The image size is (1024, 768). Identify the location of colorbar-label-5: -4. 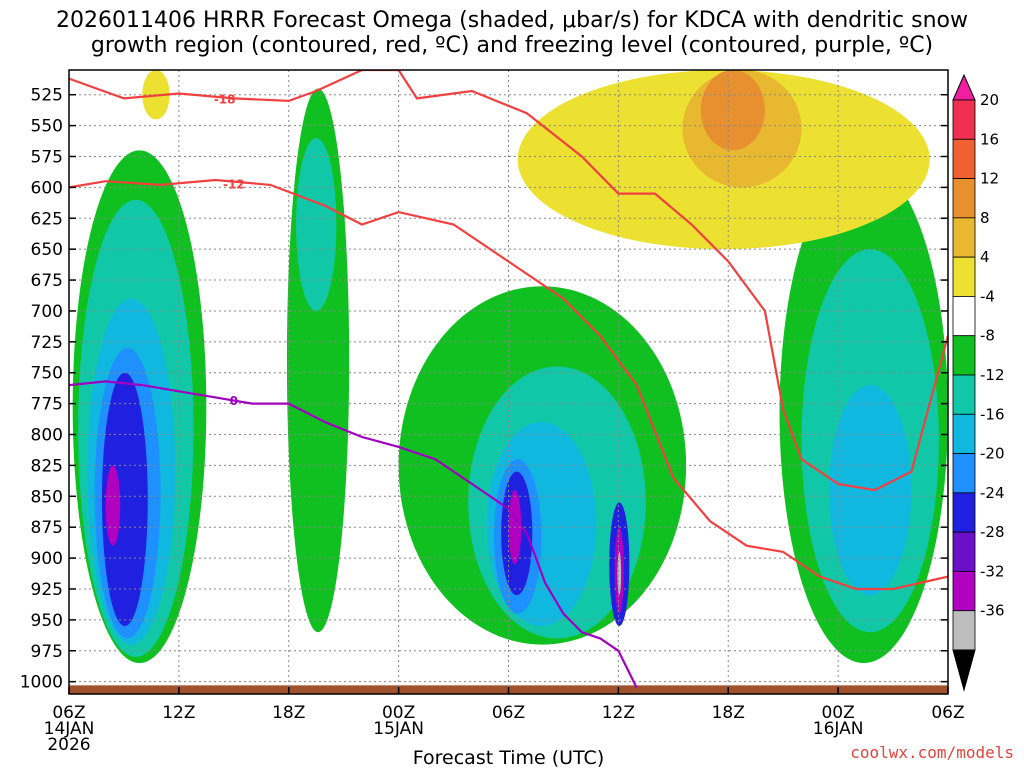
(987, 296).